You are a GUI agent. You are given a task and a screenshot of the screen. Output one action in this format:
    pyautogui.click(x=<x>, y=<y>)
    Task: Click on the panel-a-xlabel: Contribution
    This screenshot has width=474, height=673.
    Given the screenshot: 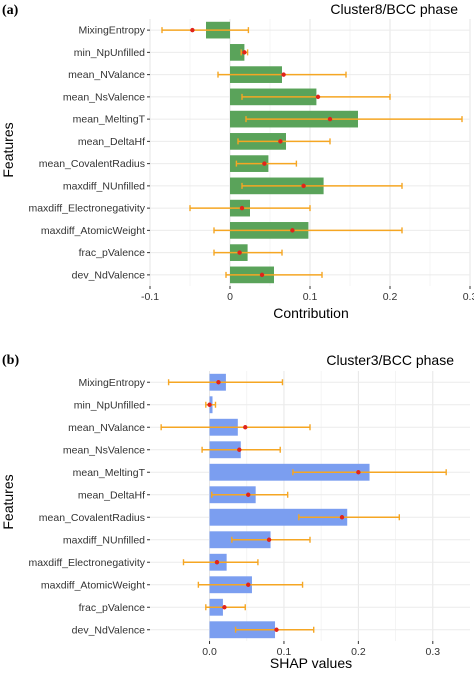 What is the action you would take?
    pyautogui.click(x=311, y=313)
    